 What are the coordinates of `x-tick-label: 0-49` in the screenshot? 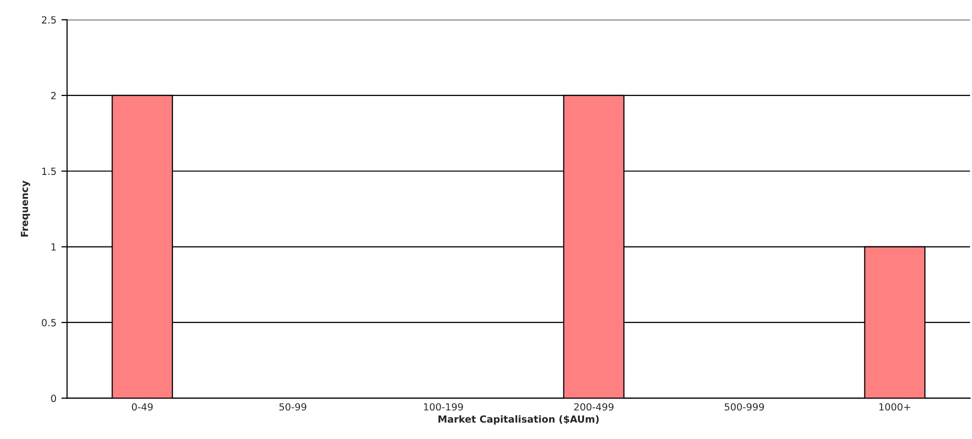 It's located at (142, 407).